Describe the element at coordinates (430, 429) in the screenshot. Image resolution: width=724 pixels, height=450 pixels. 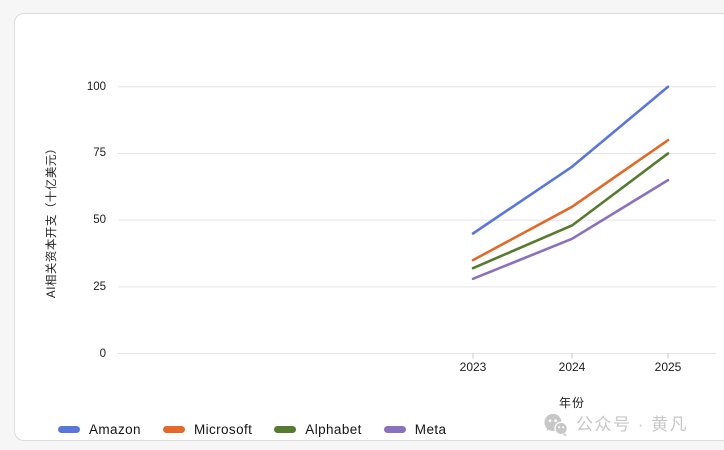
I see `legend-label: Meta` at that location.